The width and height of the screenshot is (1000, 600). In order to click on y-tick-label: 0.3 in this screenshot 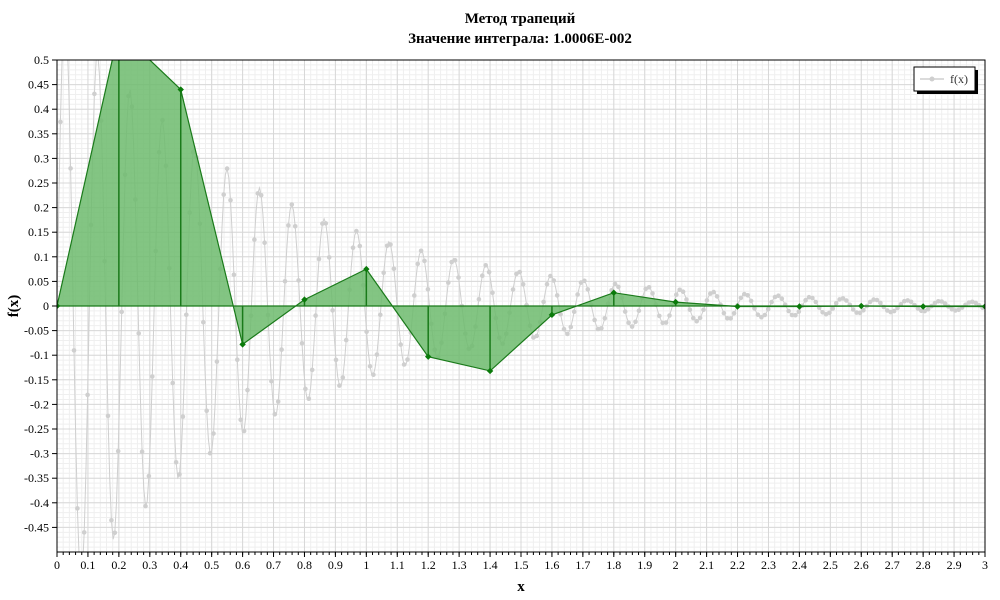, I will do `click(41, 158)`.